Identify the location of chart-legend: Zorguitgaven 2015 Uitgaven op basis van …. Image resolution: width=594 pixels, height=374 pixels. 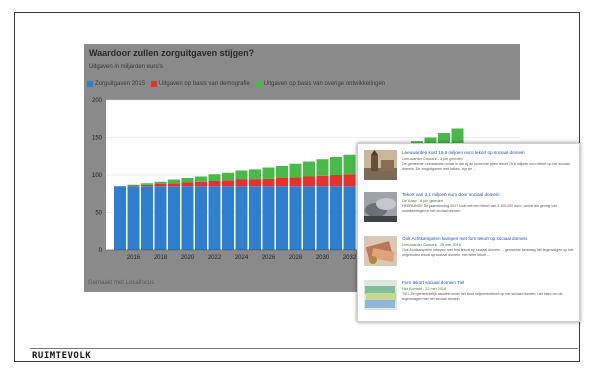
(236, 84).